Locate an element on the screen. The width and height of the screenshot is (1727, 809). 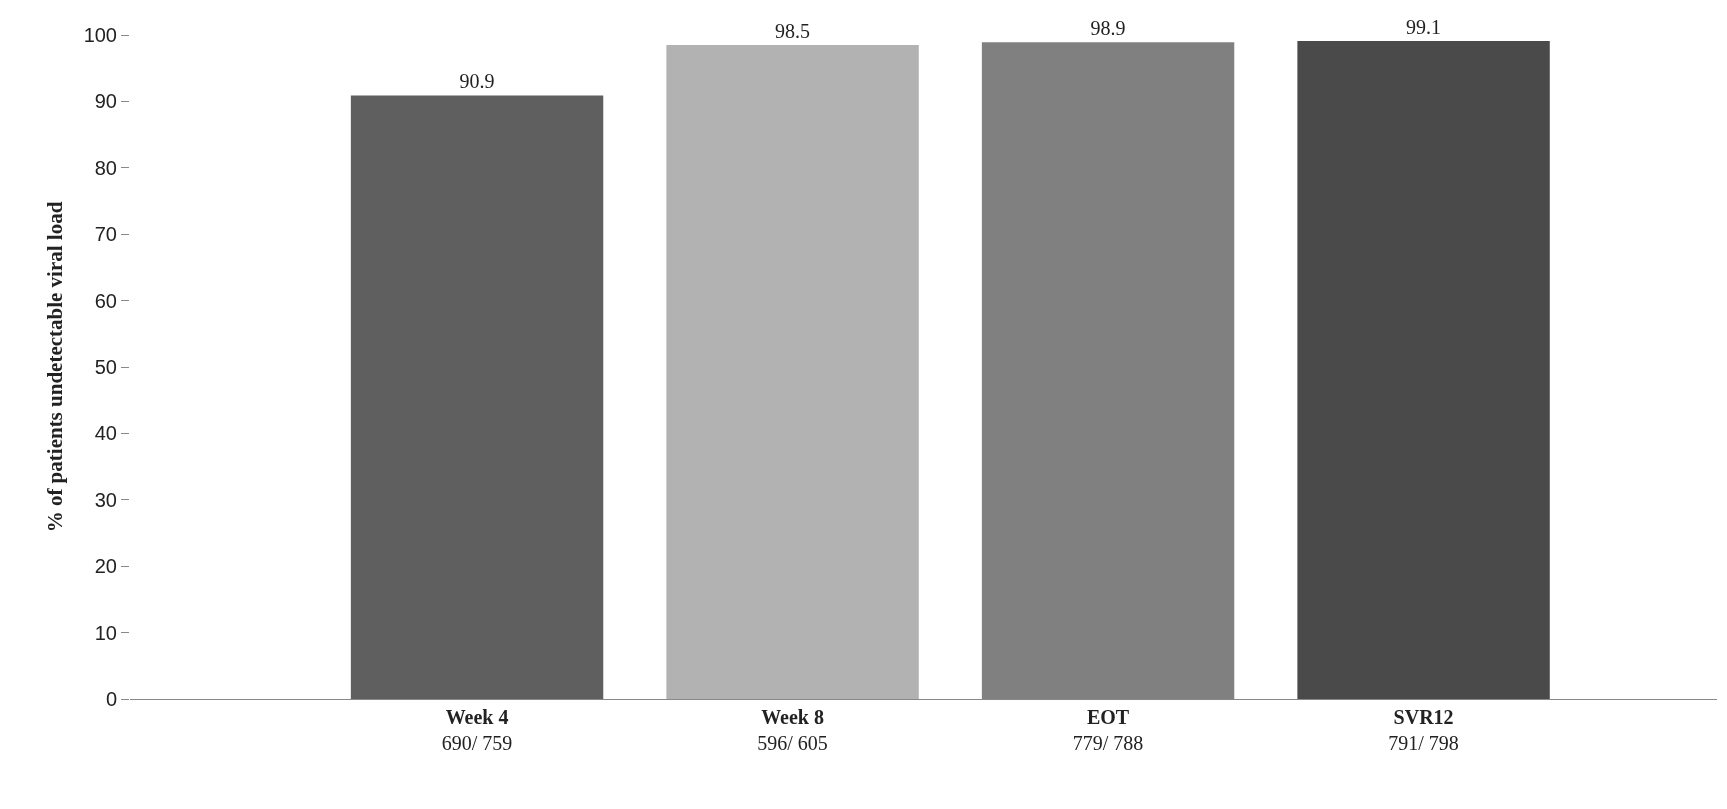
y-tick-label: 0 is located at coordinates (111, 699).